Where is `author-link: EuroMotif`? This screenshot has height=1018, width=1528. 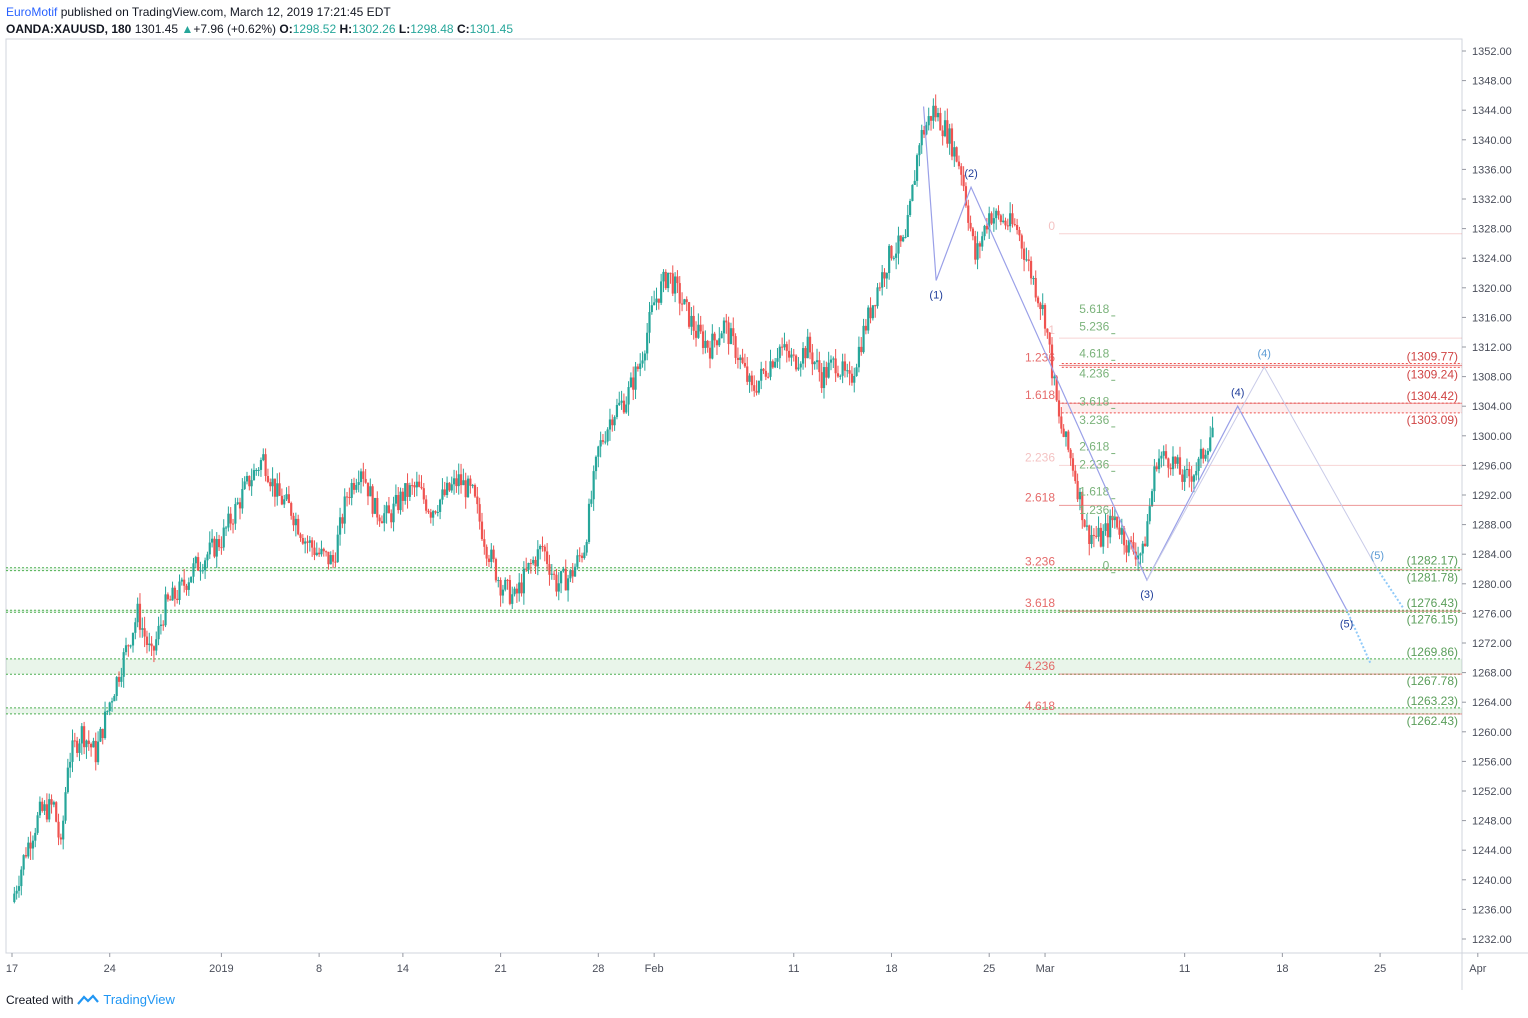
author-link: EuroMotif is located at coordinates (32, 12).